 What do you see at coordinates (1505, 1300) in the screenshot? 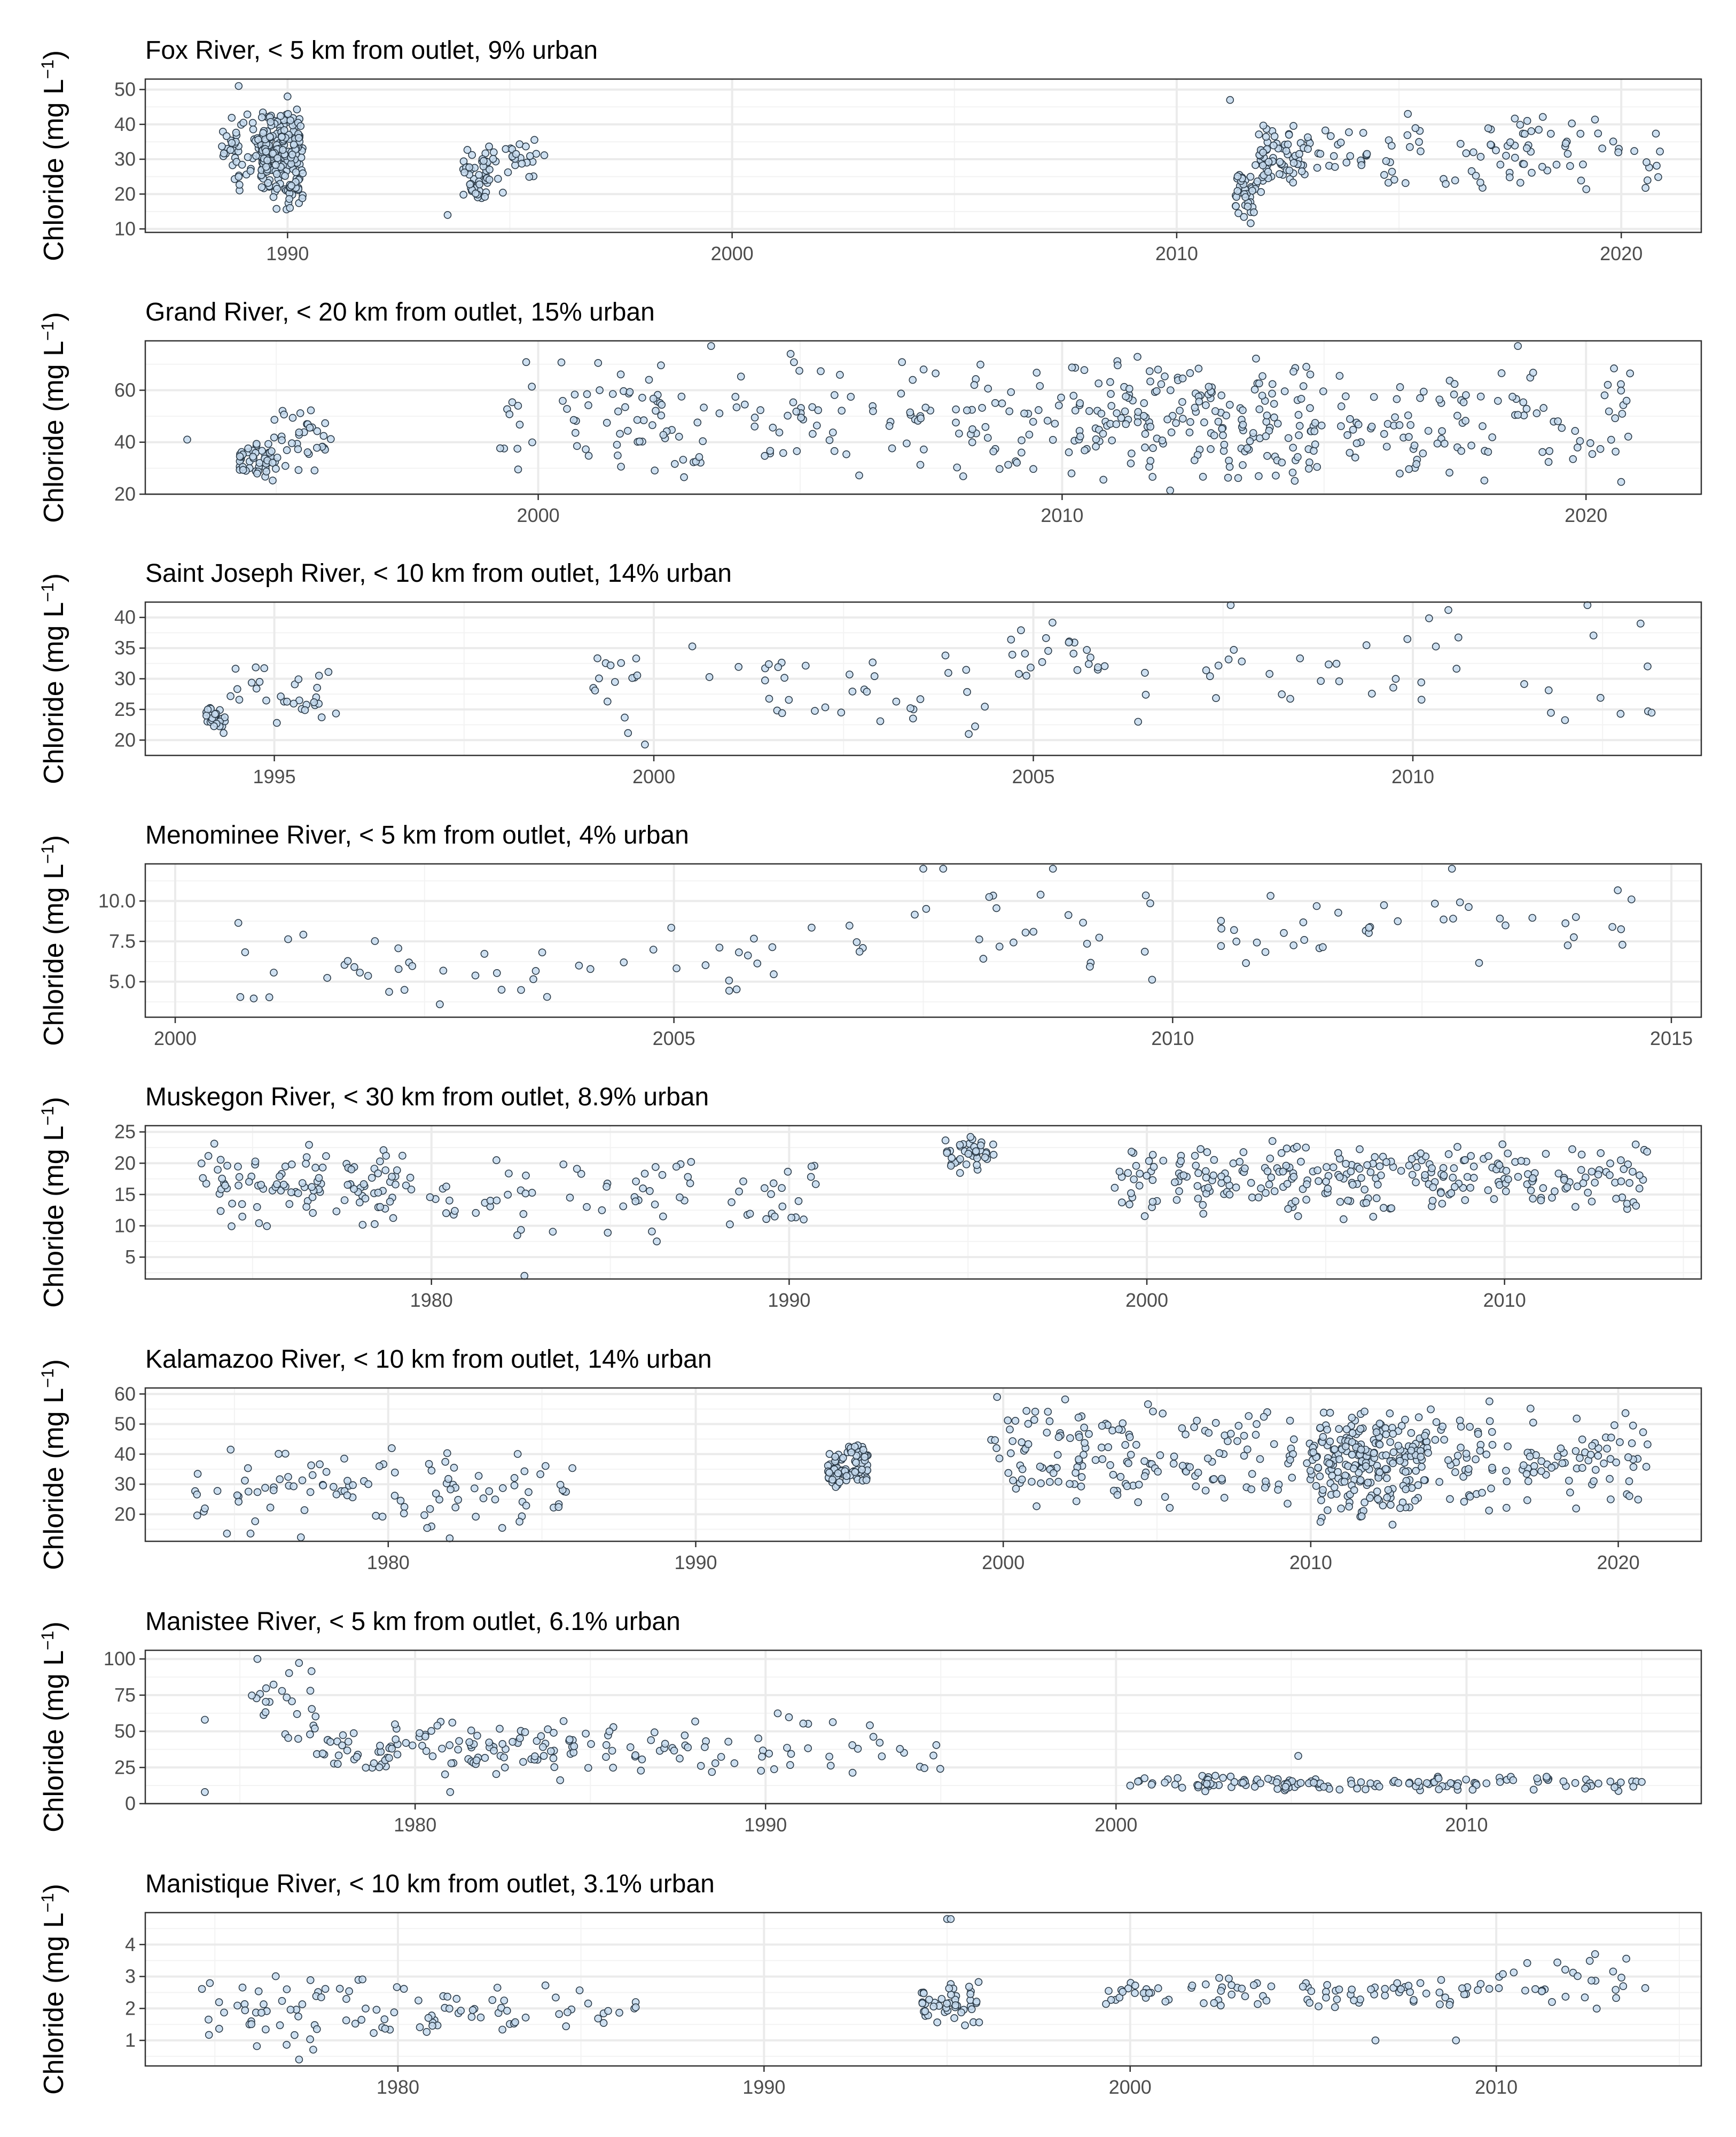
I see `x-tick-label: 2010` at bounding box center [1505, 1300].